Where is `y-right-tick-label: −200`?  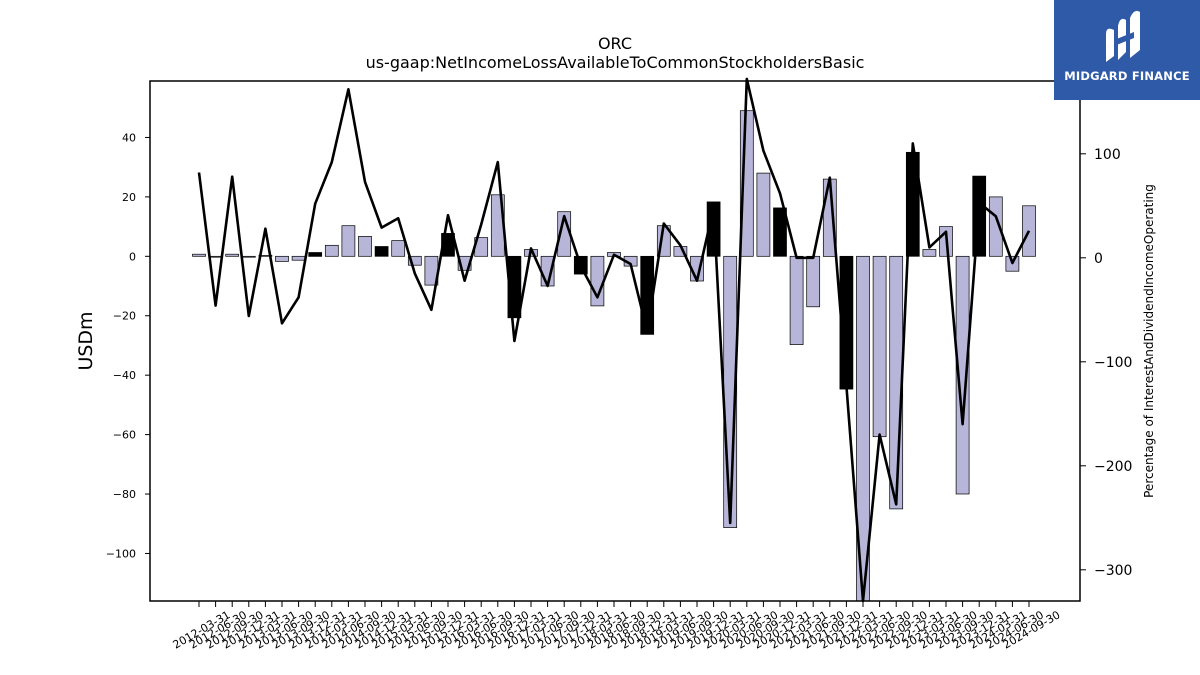 y-right-tick-label: −200 is located at coordinates (1113, 467).